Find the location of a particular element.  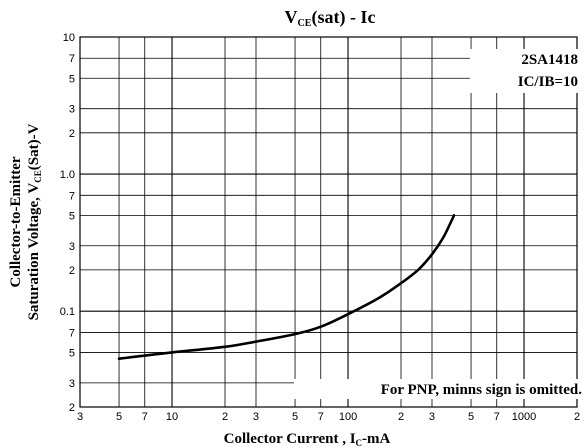

y-tick-label: 0.1 is located at coordinates (67, 312).